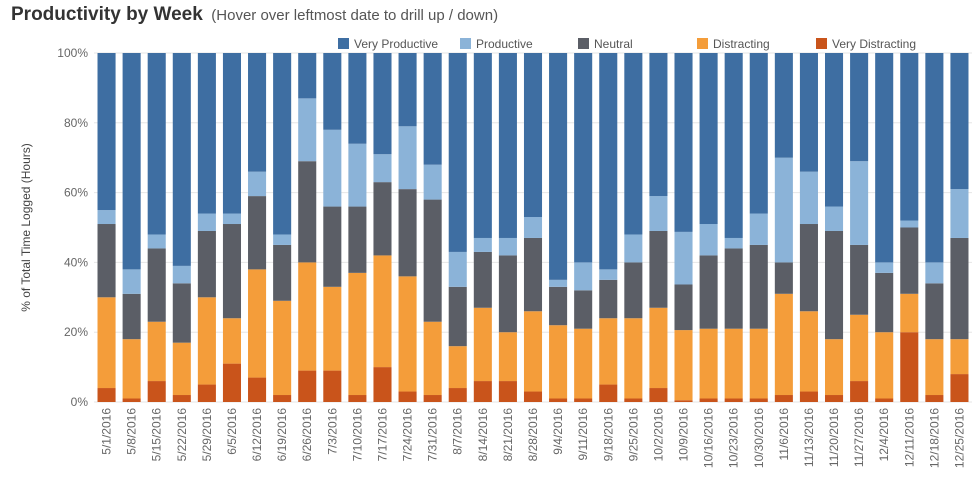 Image resolution: width=974 pixels, height=480 pixels. I want to click on legend-item-very-productive: Very Productive, so click(396, 44).